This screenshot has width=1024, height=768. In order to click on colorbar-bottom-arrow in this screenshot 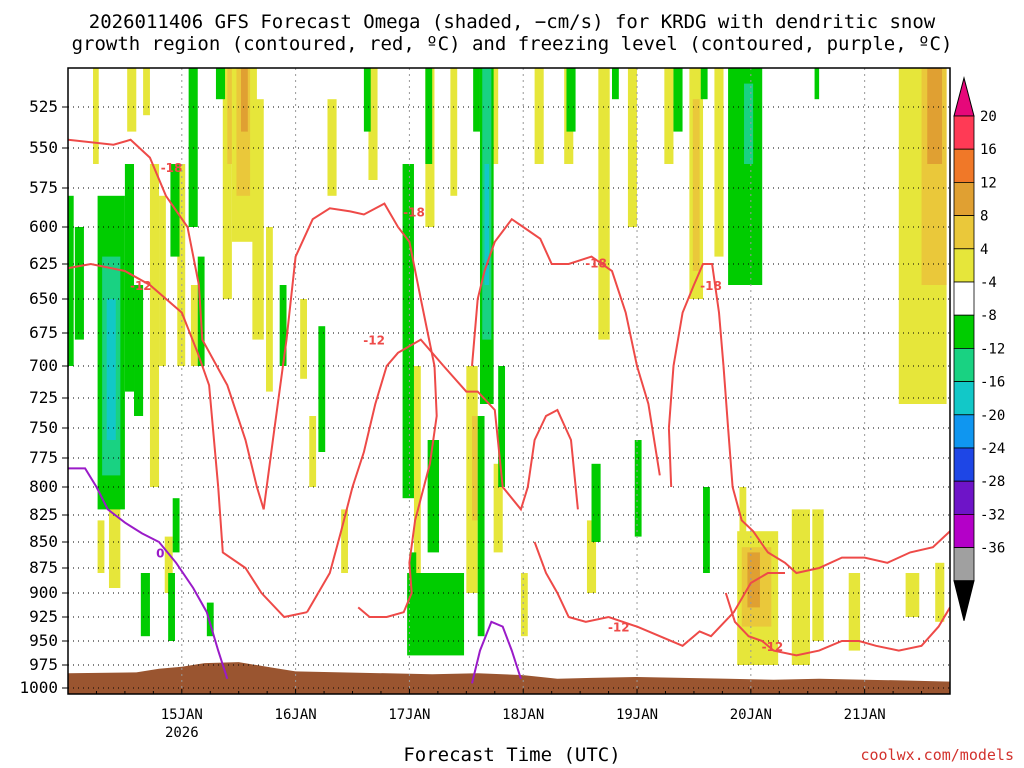, I will do `click(964, 600)`.